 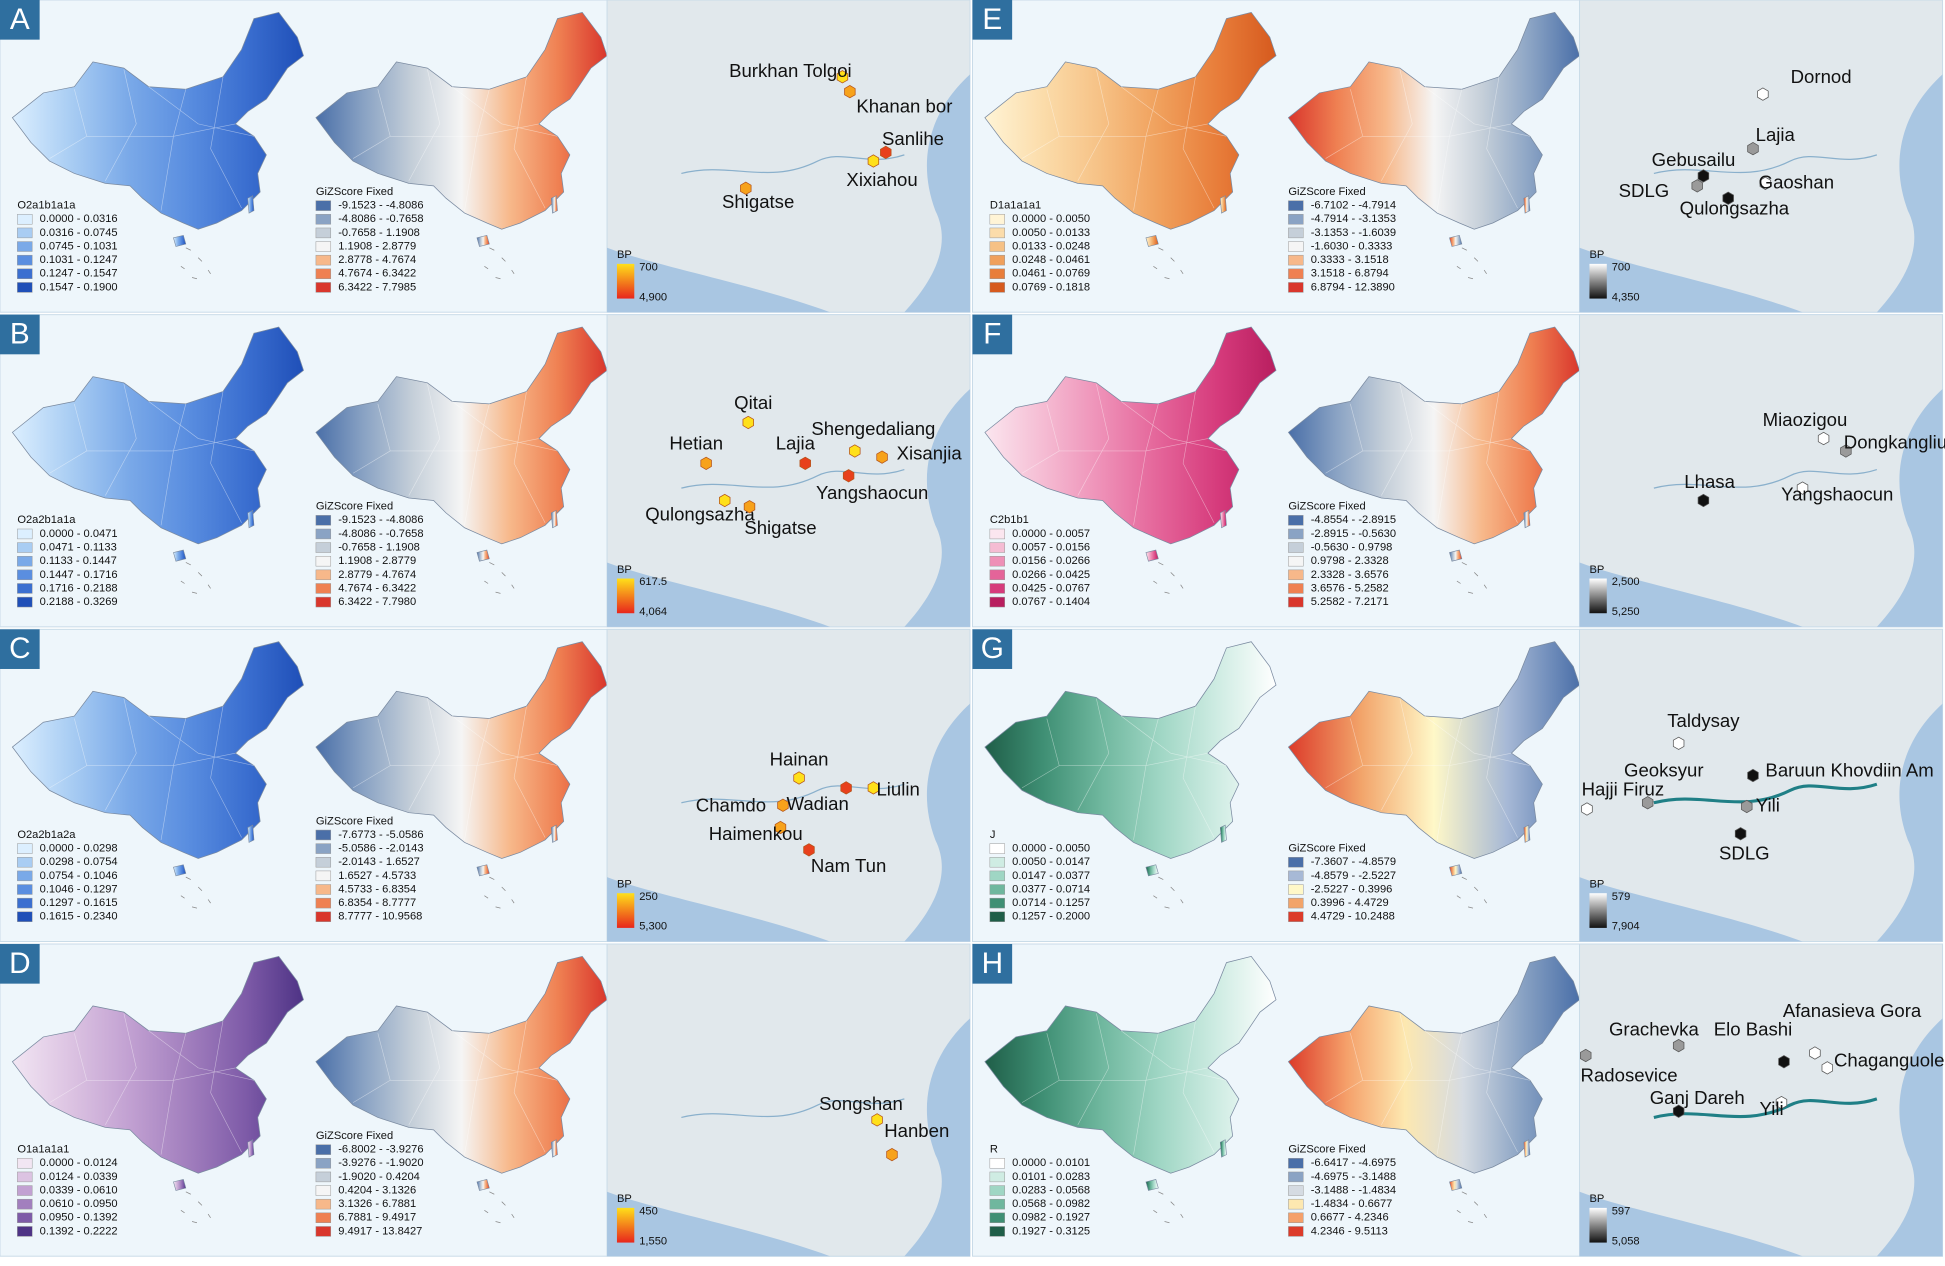 I want to click on river, so click(x=1765, y=478).